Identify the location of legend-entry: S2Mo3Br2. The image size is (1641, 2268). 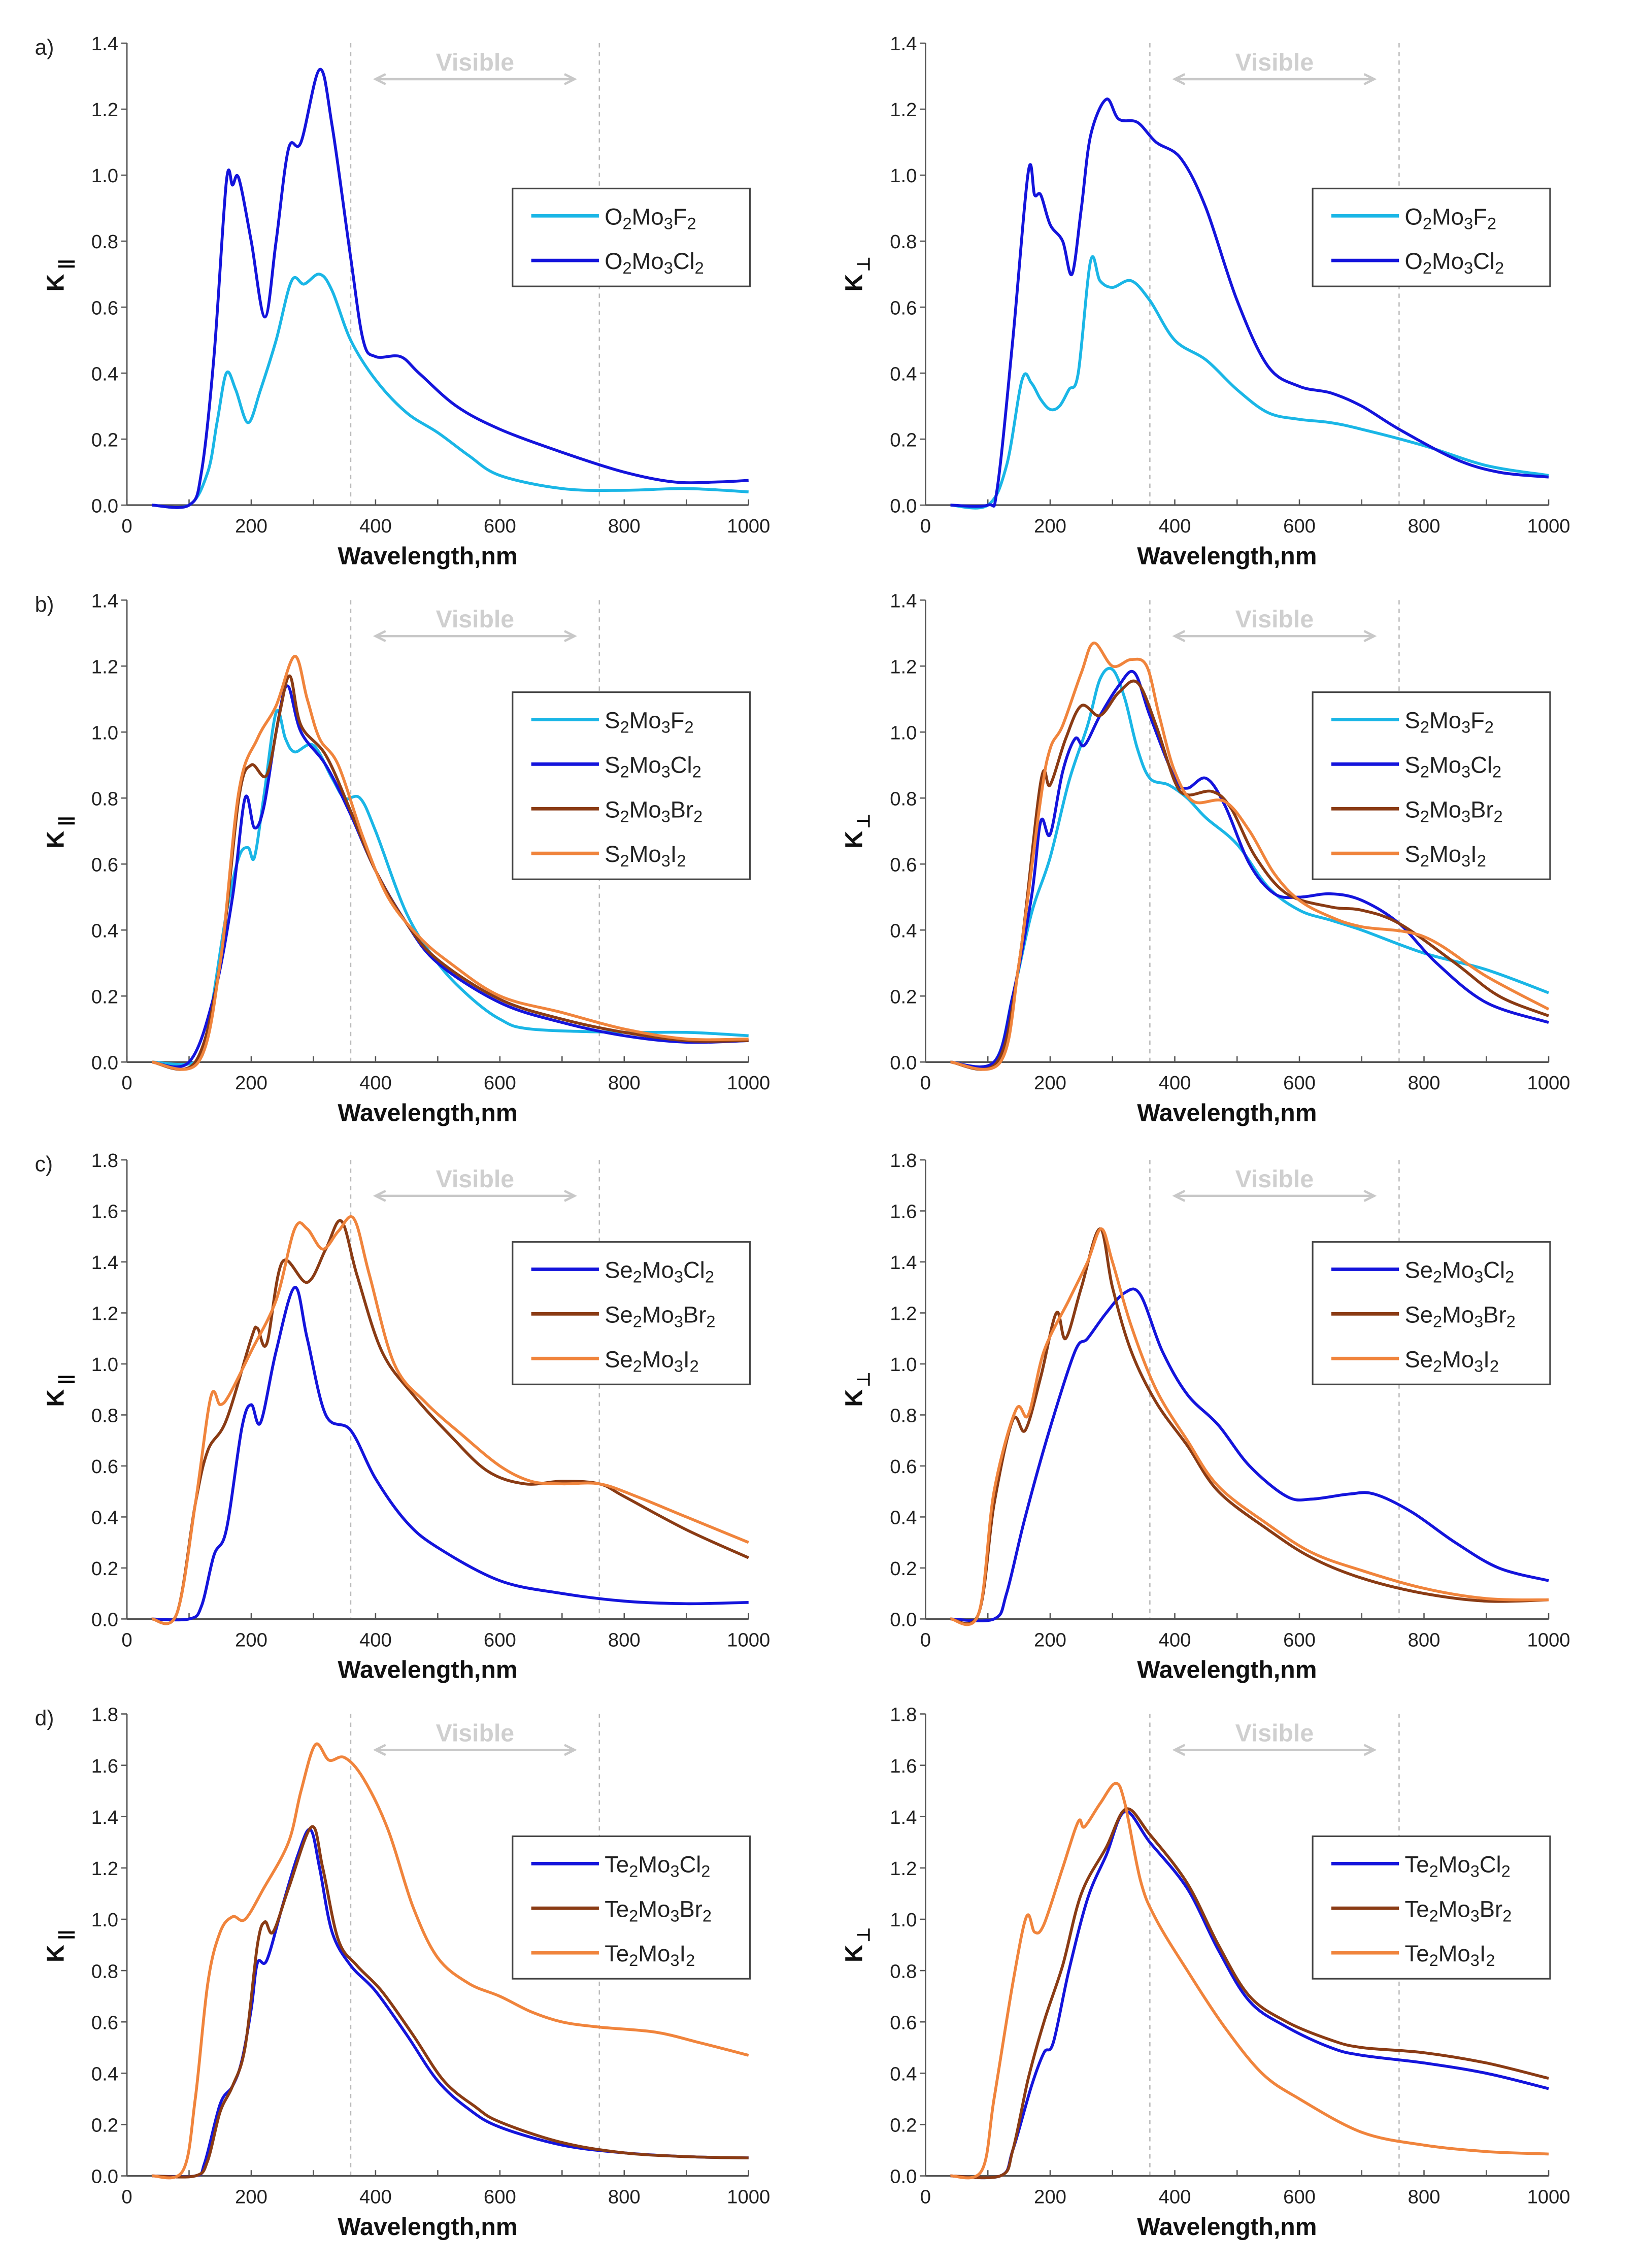
(1454, 810).